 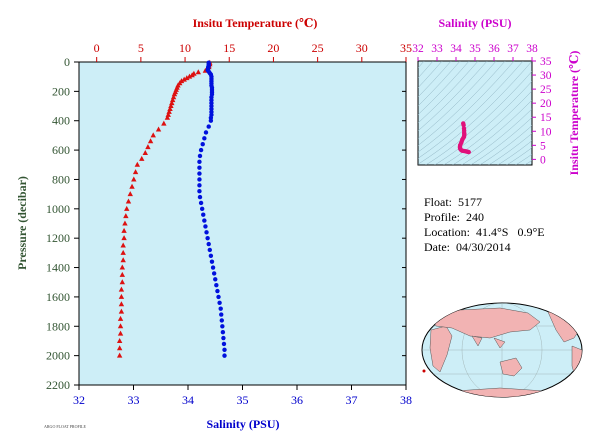 I want to click on ts-axes: 32 33 34 35 36 37 38 0 5 10 15 20 25 30 35, so click(x=482, y=104).